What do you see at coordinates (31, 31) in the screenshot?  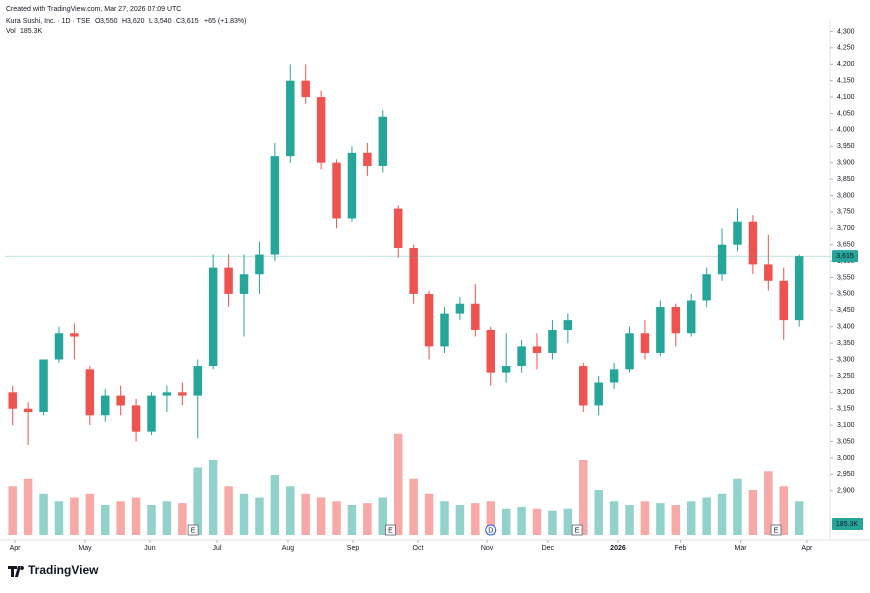 I see `volume-value: 185.3K` at bounding box center [31, 31].